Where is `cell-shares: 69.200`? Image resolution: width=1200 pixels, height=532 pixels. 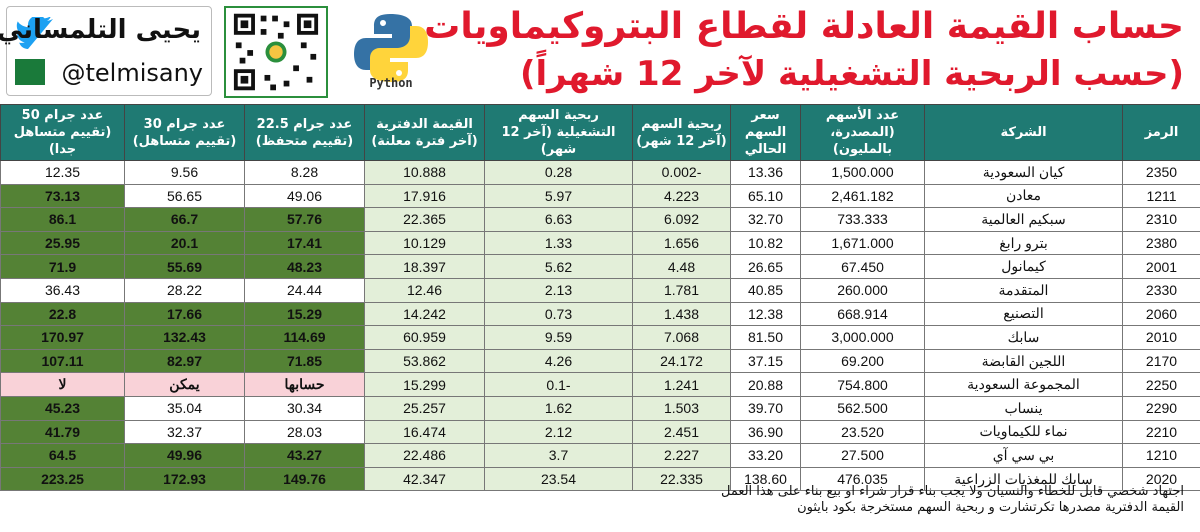 cell-shares: 69.200 is located at coordinates (862, 361).